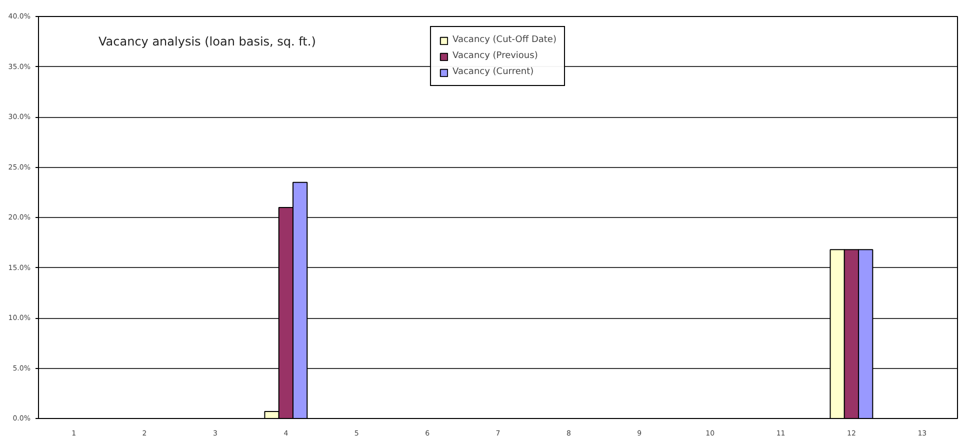 This screenshot has height=442, width=961. What do you see at coordinates (493, 72) in the screenshot?
I see `legend-label: Vacancy (Current)` at bounding box center [493, 72].